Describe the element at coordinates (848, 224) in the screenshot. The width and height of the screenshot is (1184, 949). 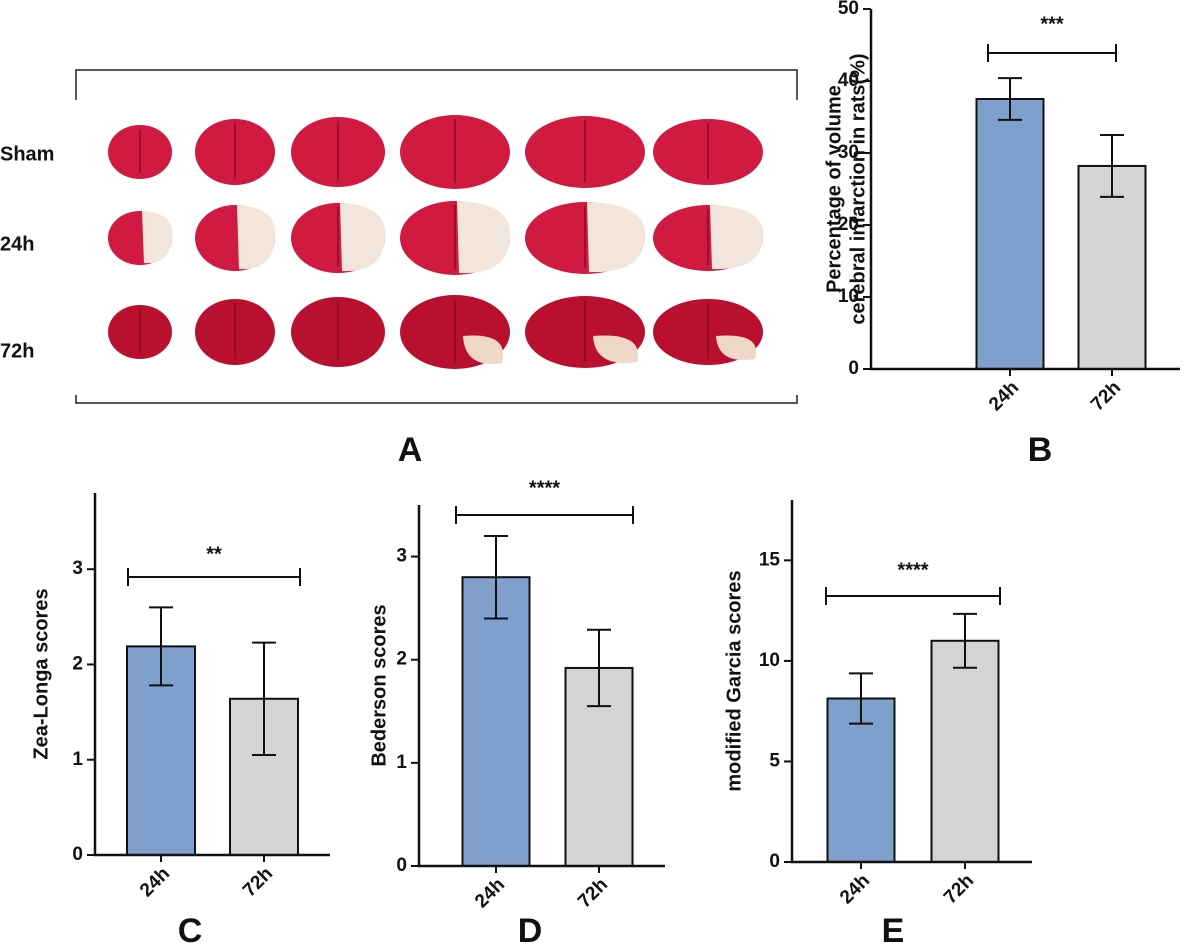
I see `y-tick-label: 20` at that location.